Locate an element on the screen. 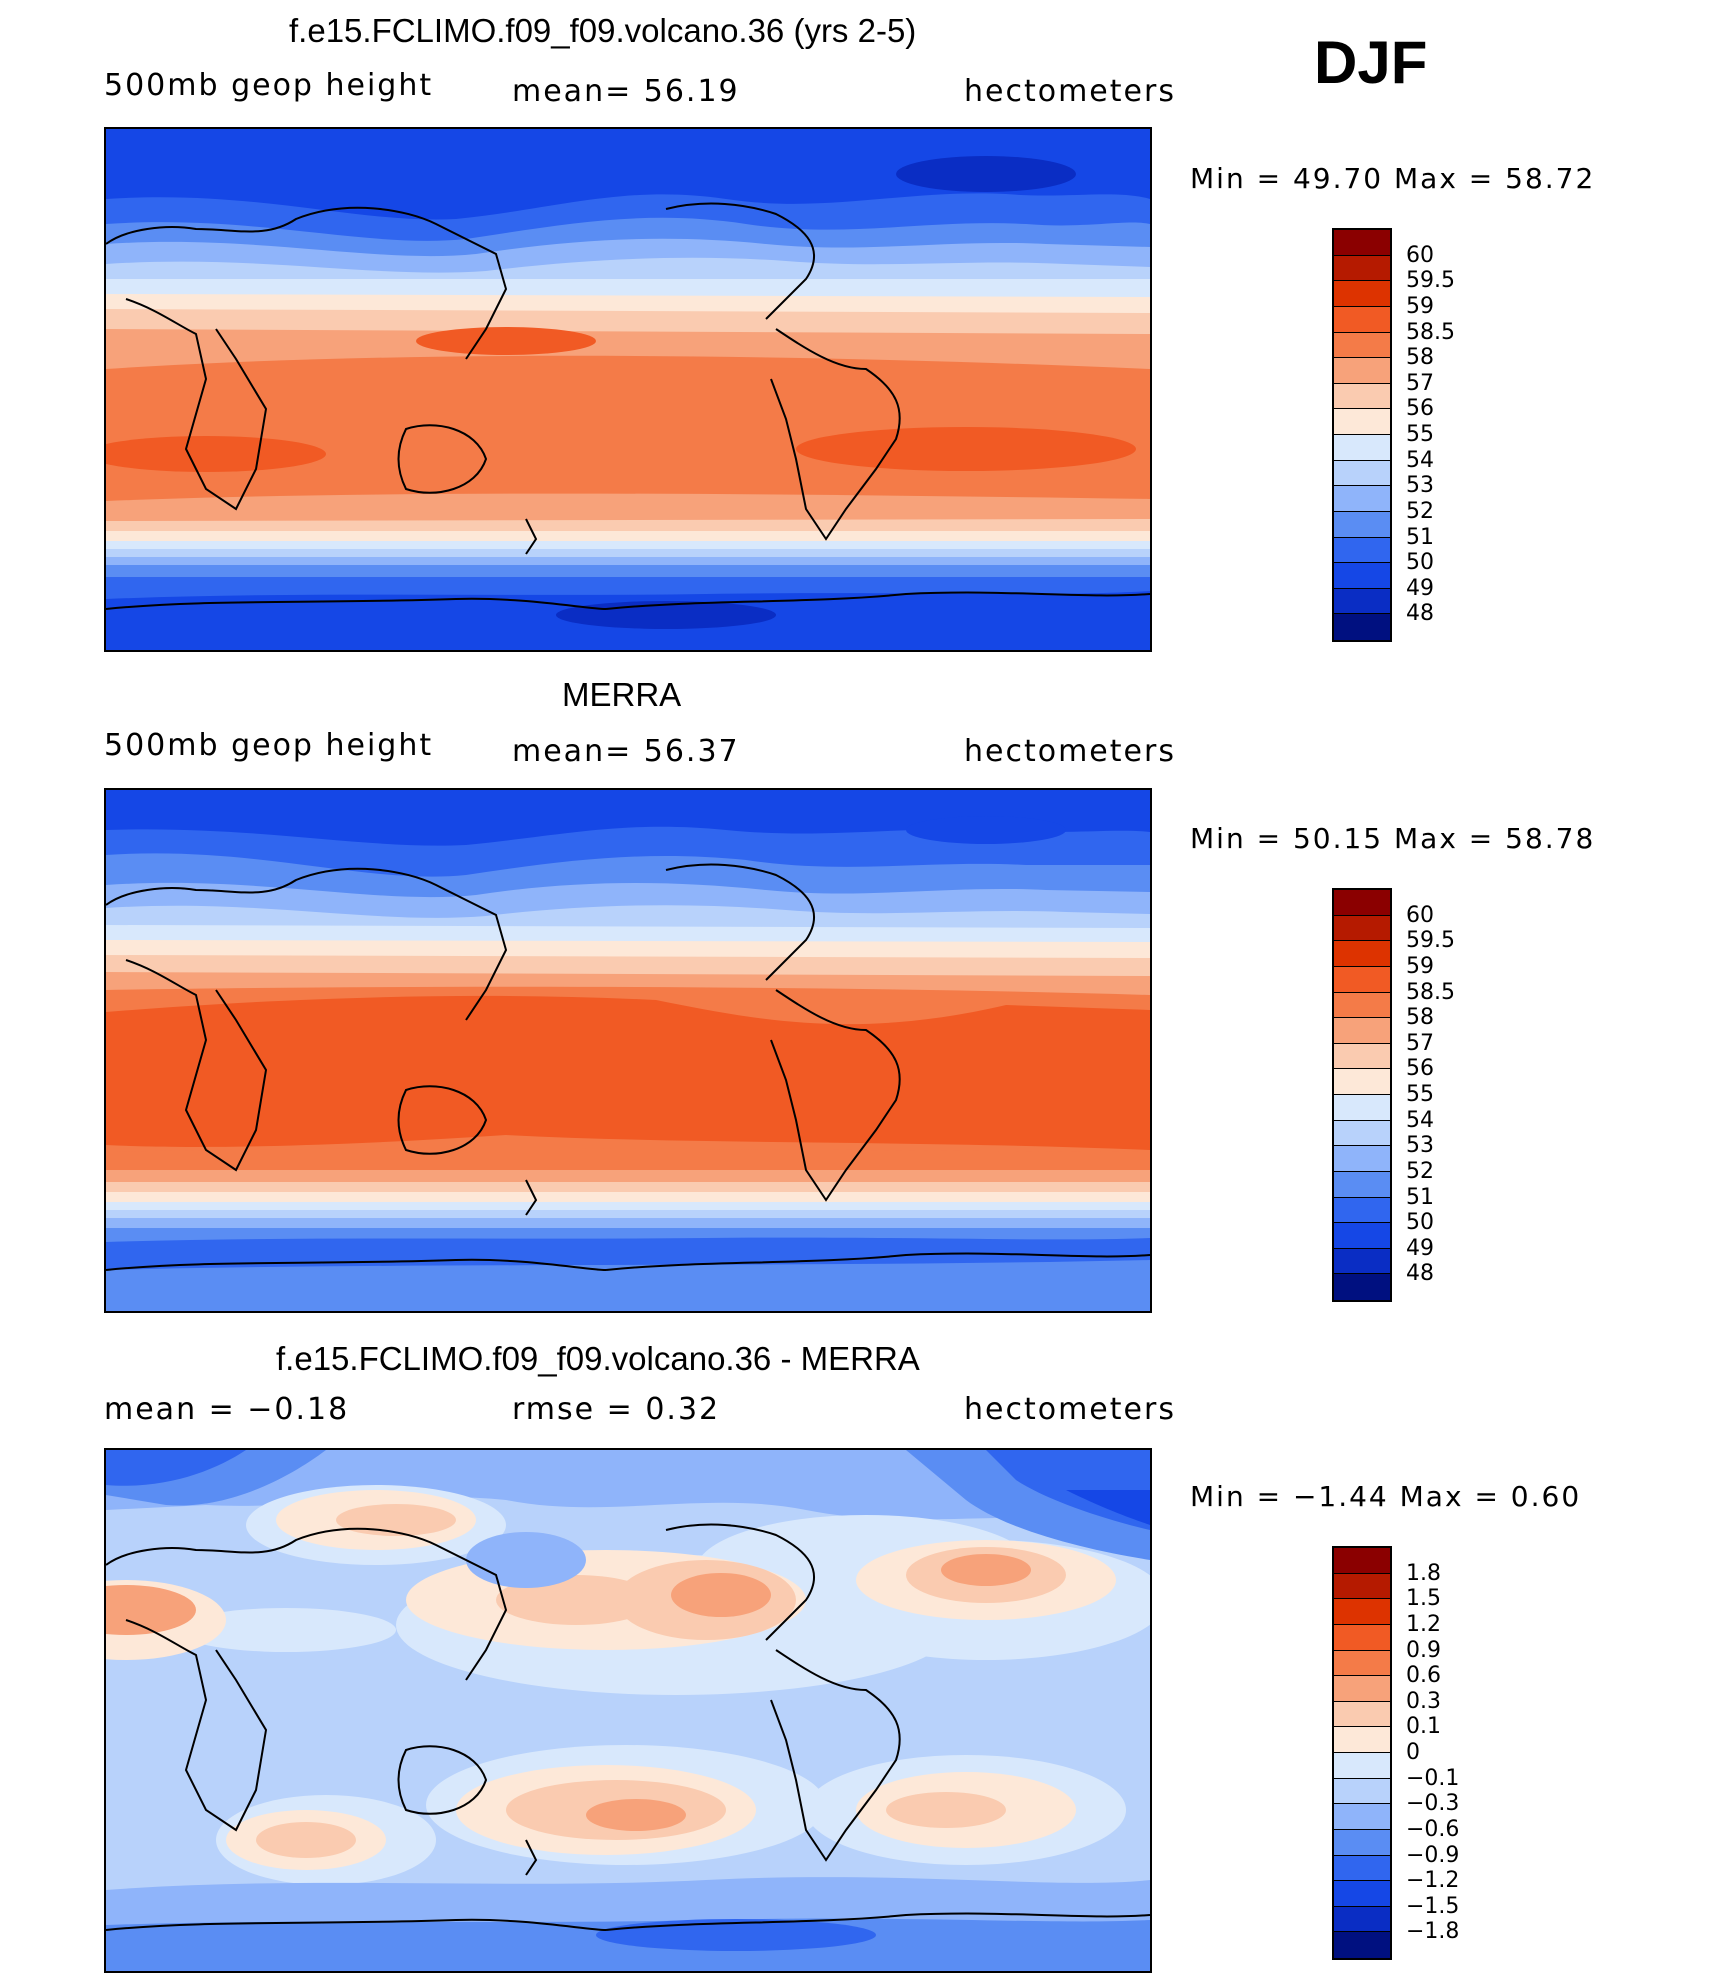 Image resolution: width=1710 pixels, height=1974 pixels. colorbar-tick-label: 49 is located at coordinates (1420, 588).